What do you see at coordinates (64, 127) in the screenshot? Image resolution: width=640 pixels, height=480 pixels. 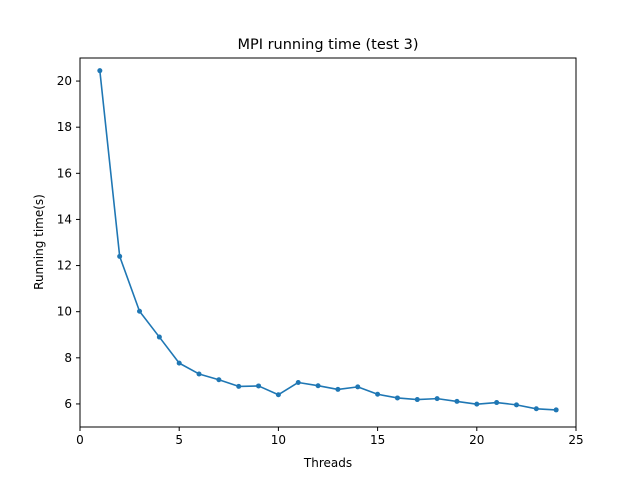 I see `y-tick-label: 18` at bounding box center [64, 127].